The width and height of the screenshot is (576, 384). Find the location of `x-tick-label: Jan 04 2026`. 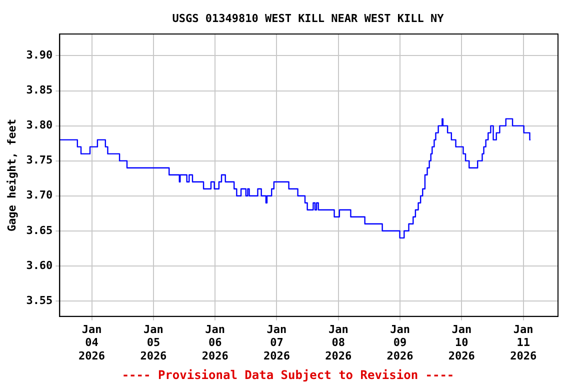

x-tick-label: Jan 04 2026 is located at coordinates (92, 342).